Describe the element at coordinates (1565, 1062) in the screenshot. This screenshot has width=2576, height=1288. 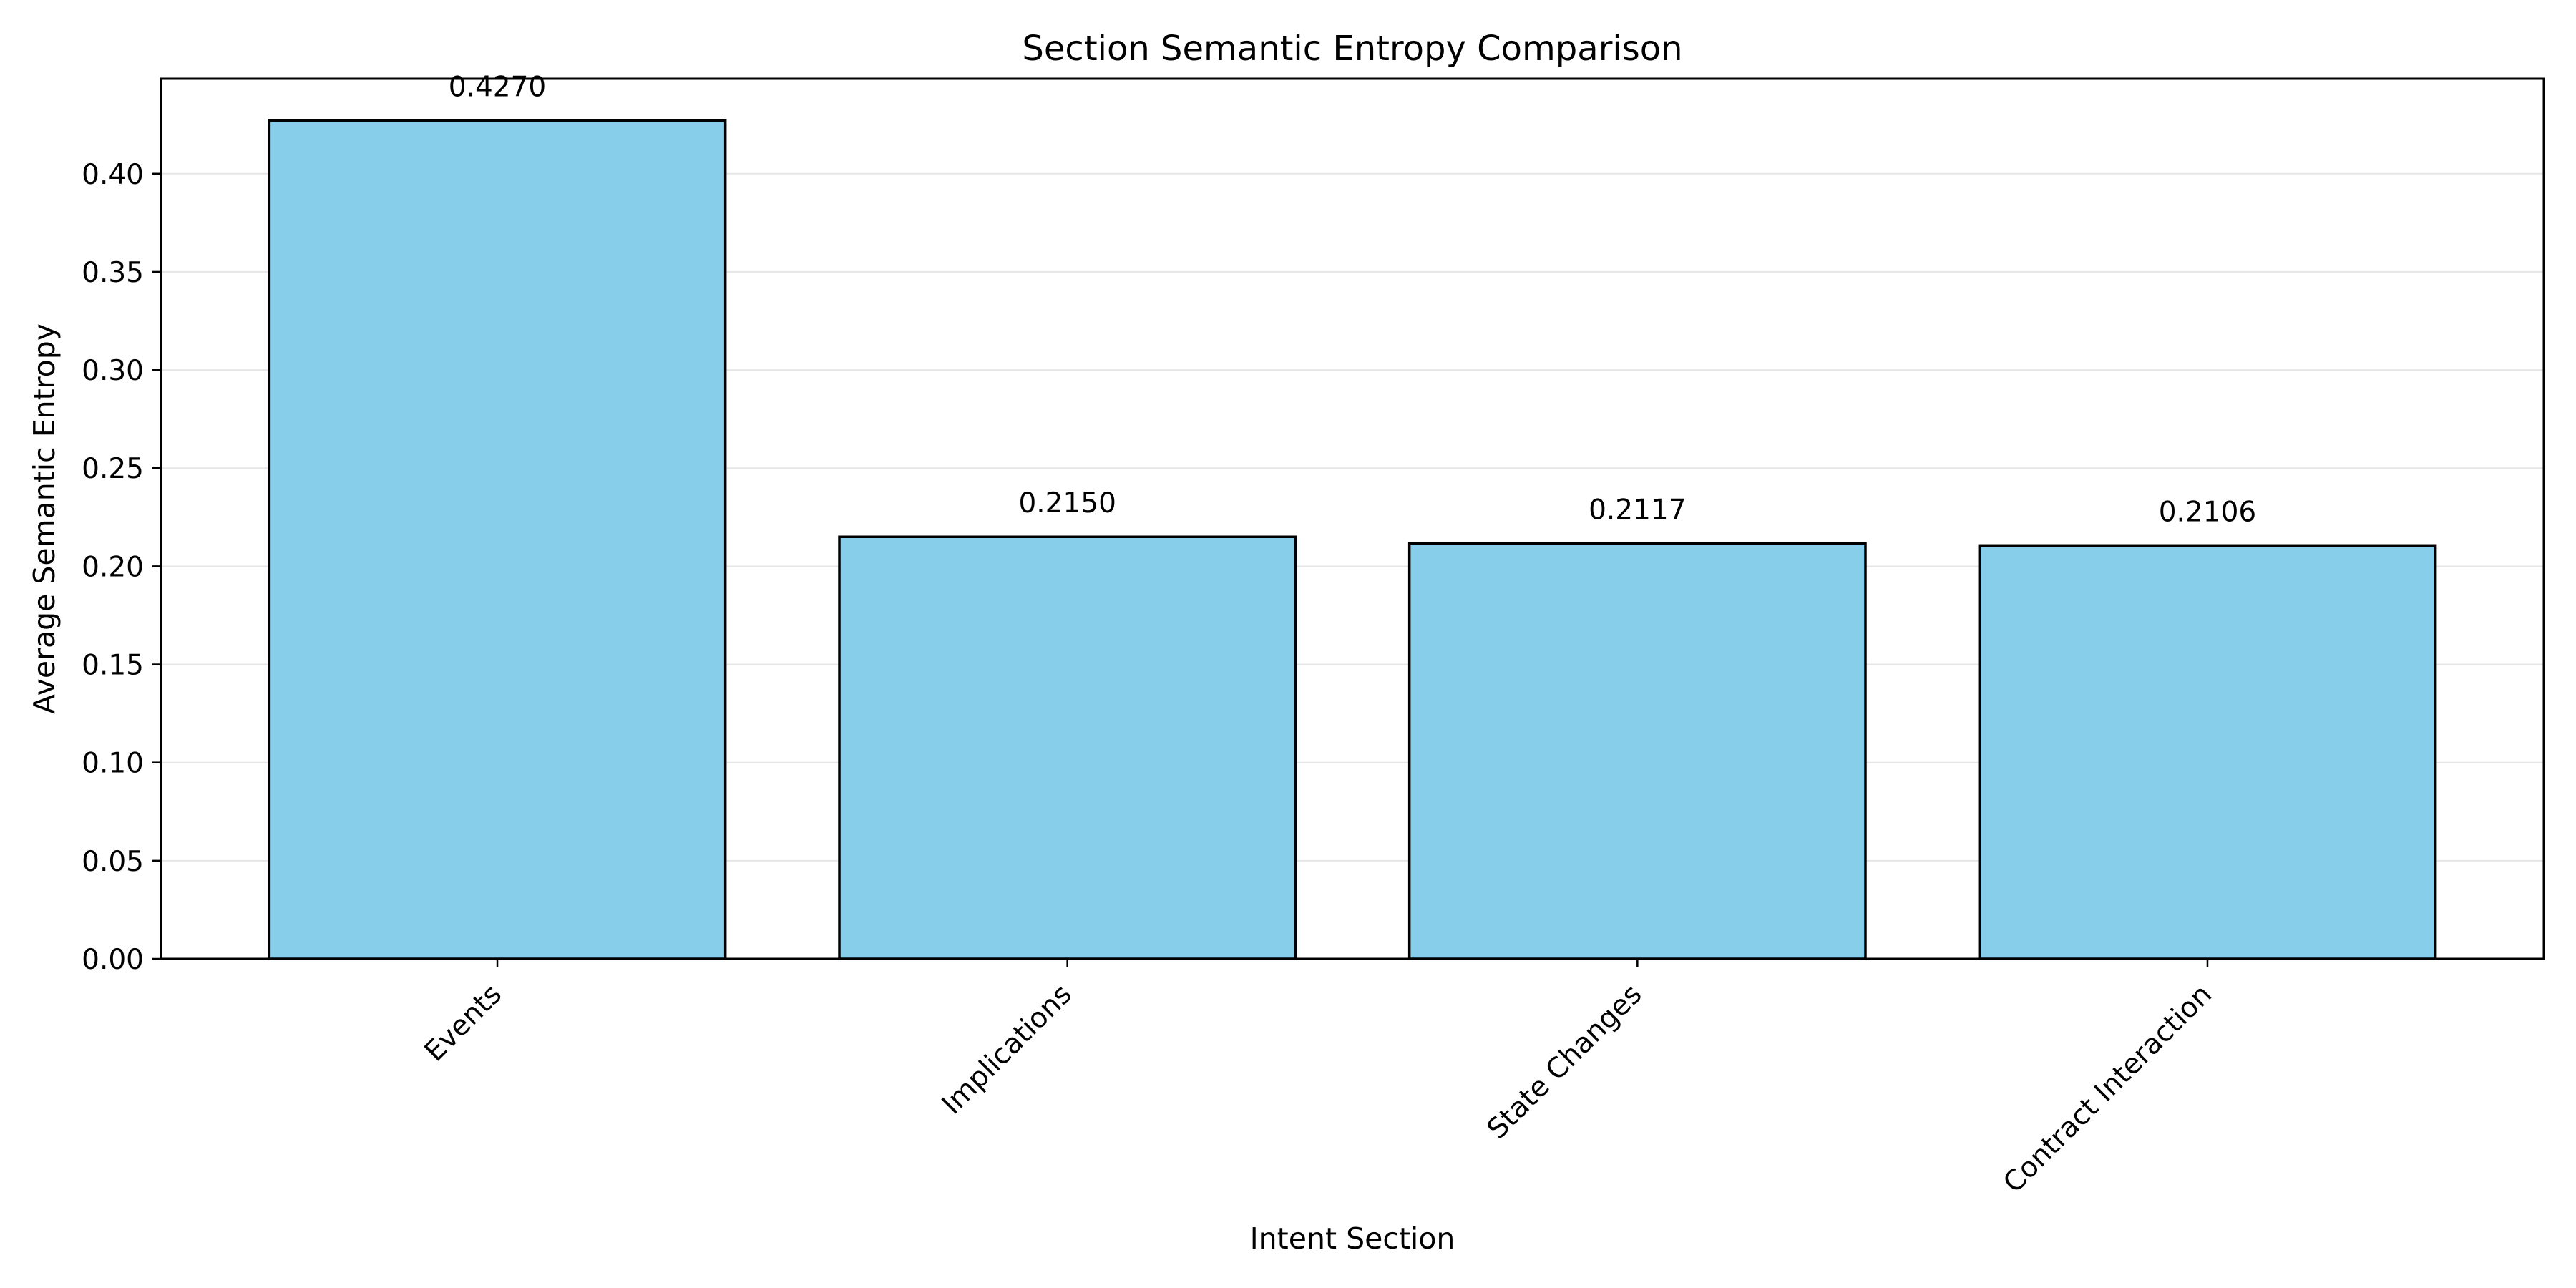
I see `x-tick-label: State Changes` at that location.